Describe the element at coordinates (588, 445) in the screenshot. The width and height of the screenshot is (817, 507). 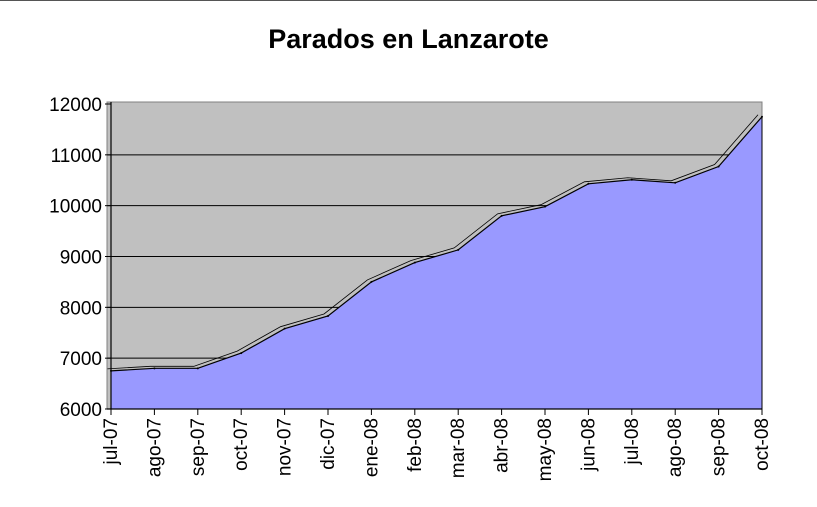
I see `x-tick-label: jun-08` at that location.